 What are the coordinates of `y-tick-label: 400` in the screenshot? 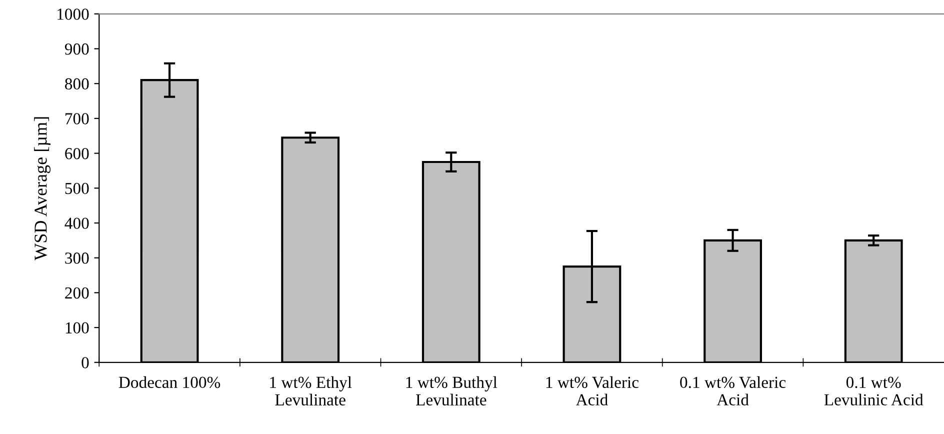 It's located at (76, 223).